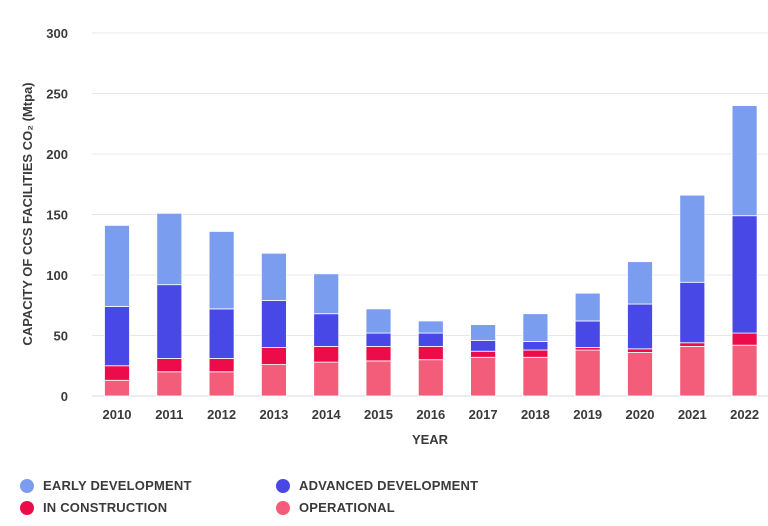 The height and width of the screenshot is (526, 768). Describe the element at coordinates (57, 33) in the screenshot. I see `y-tick-label: 300` at that location.